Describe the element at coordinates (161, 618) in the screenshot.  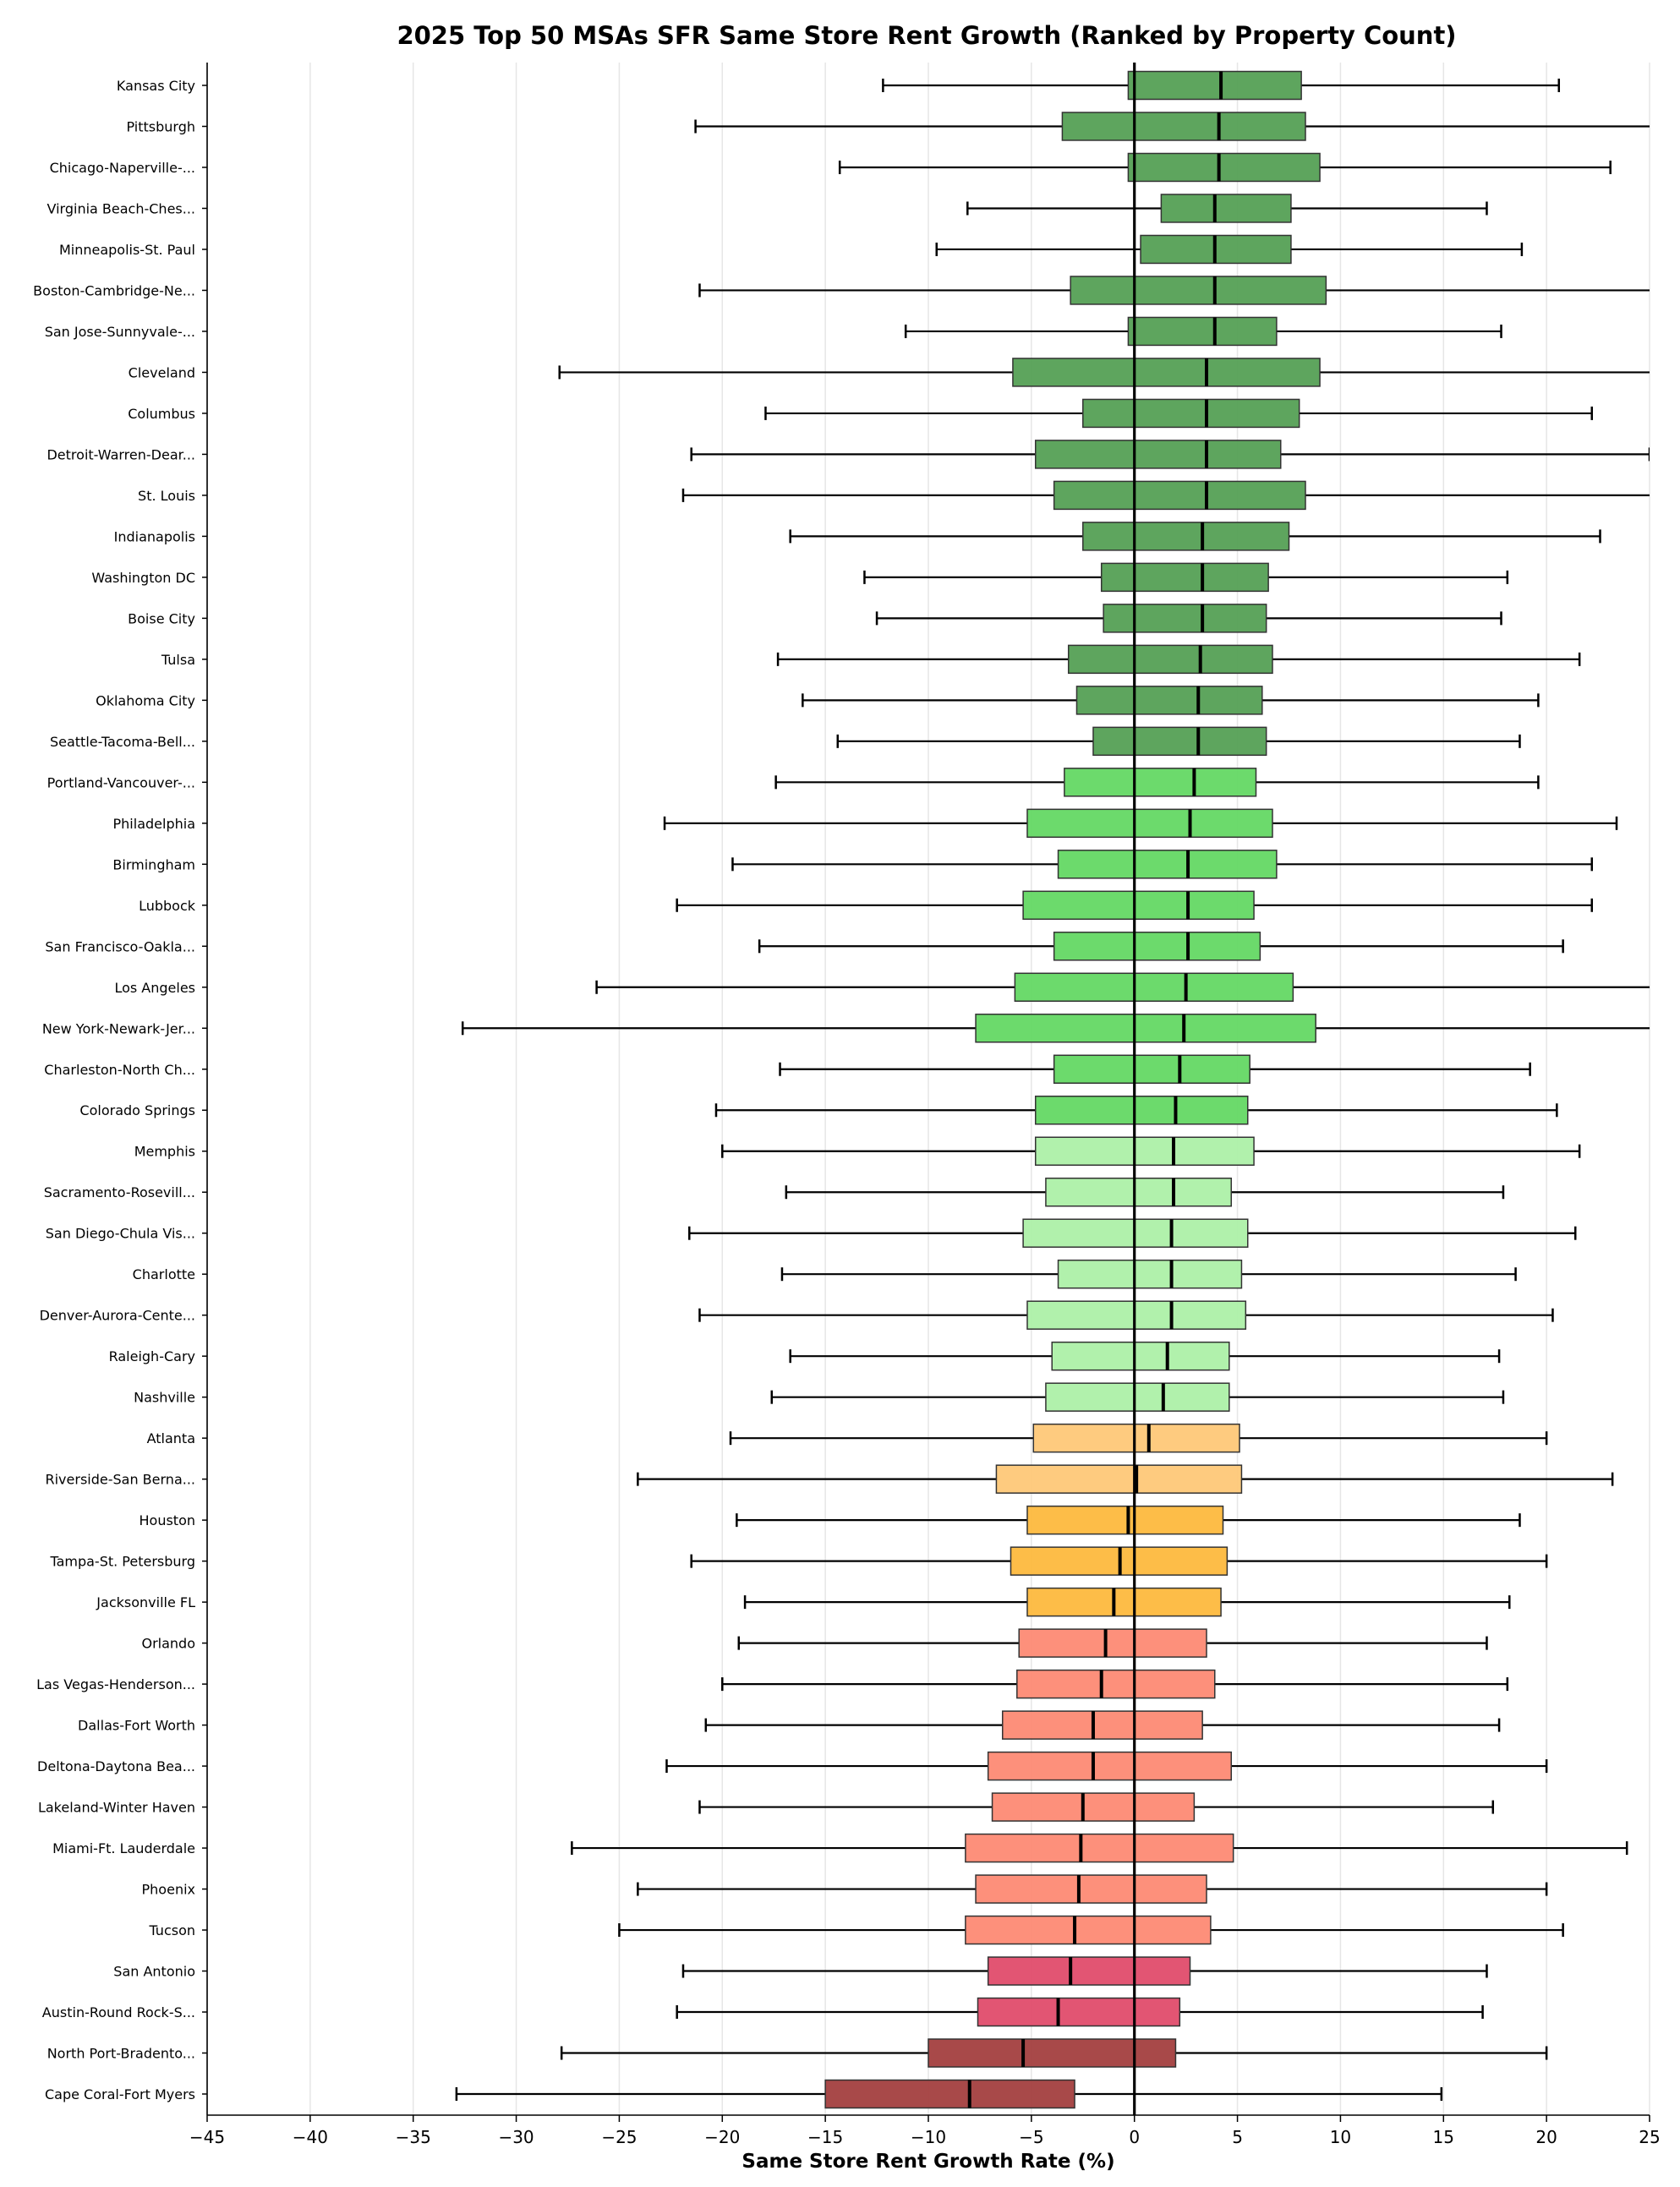
I see `msa-label: Boise City` at that location.